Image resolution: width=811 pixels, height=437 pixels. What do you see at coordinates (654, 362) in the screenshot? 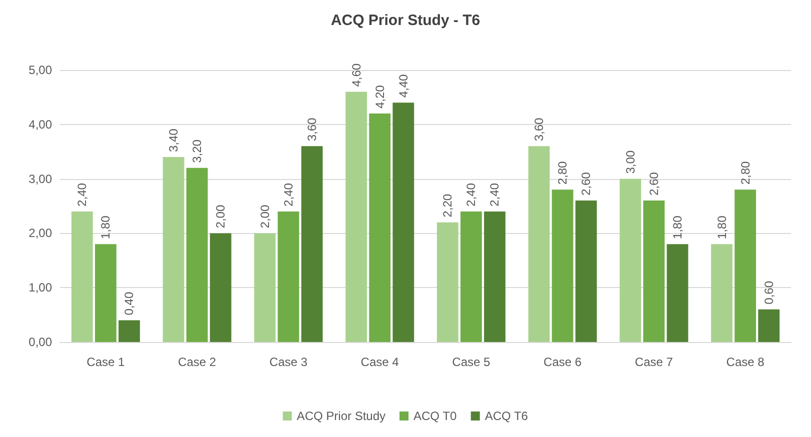
I see `x-tick-label: Case 7` at bounding box center [654, 362].